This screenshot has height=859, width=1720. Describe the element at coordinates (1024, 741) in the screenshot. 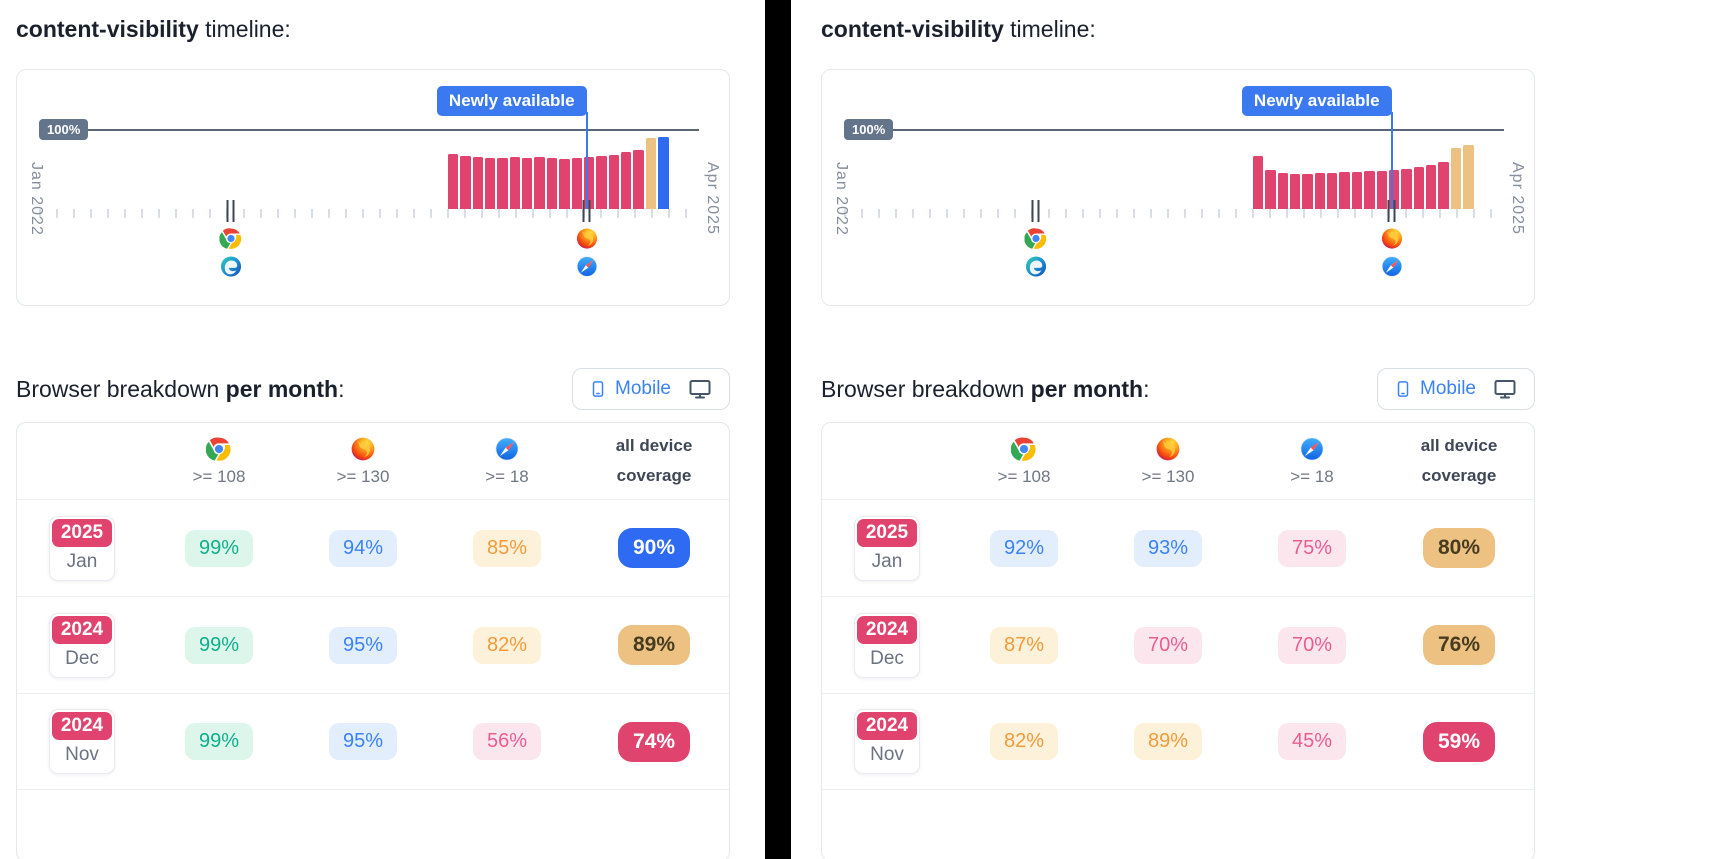

I see `chrome-usage-badge: 82%` at that location.